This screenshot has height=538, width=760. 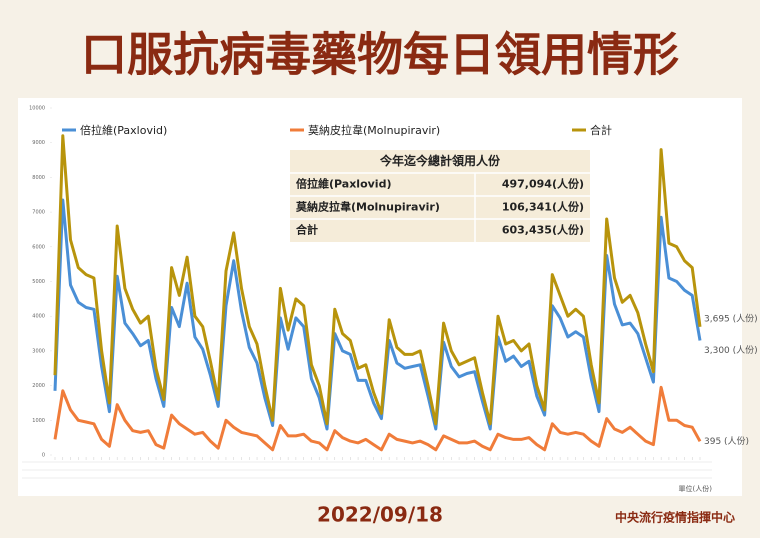 What do you see at coordinates (367, 207) in the screenshot?
I see `summary-name: 莫納皮拉韋(Molnupiravir)` at bounding box center [367, 207].